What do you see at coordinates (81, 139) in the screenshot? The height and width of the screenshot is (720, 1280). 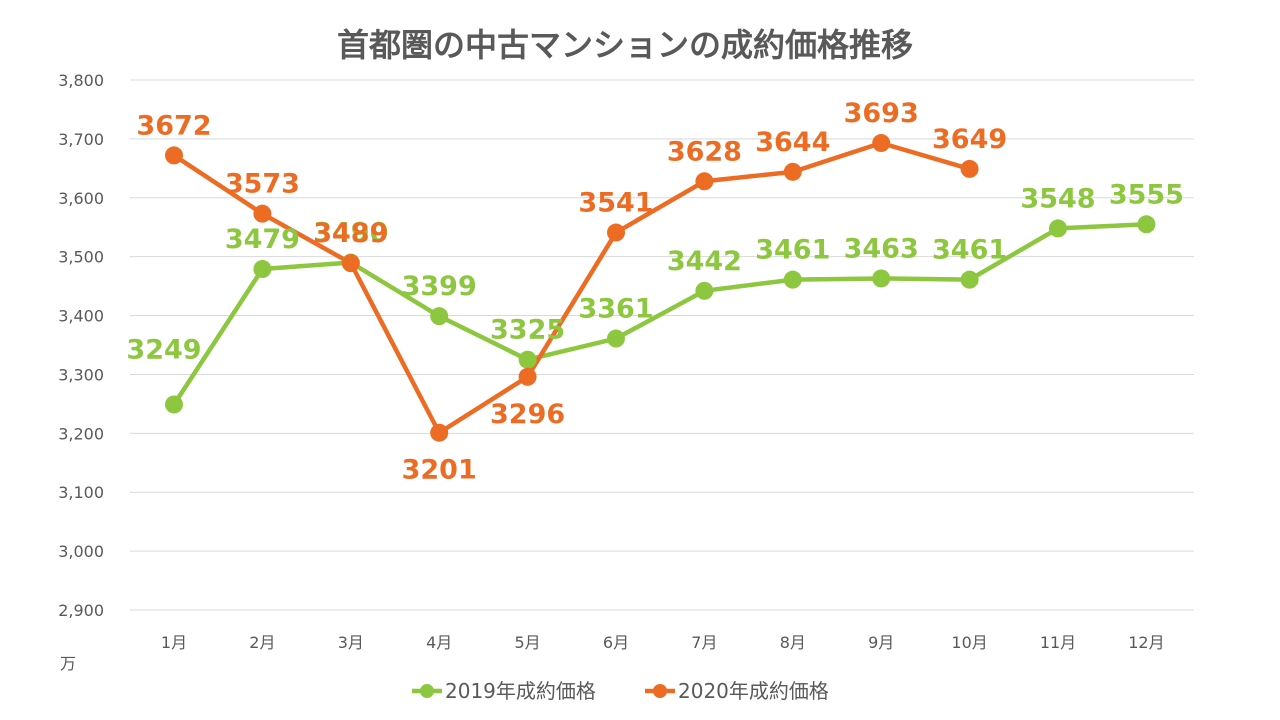 I see `y-tick-label: 3,700` at bounding box center [81, 139].